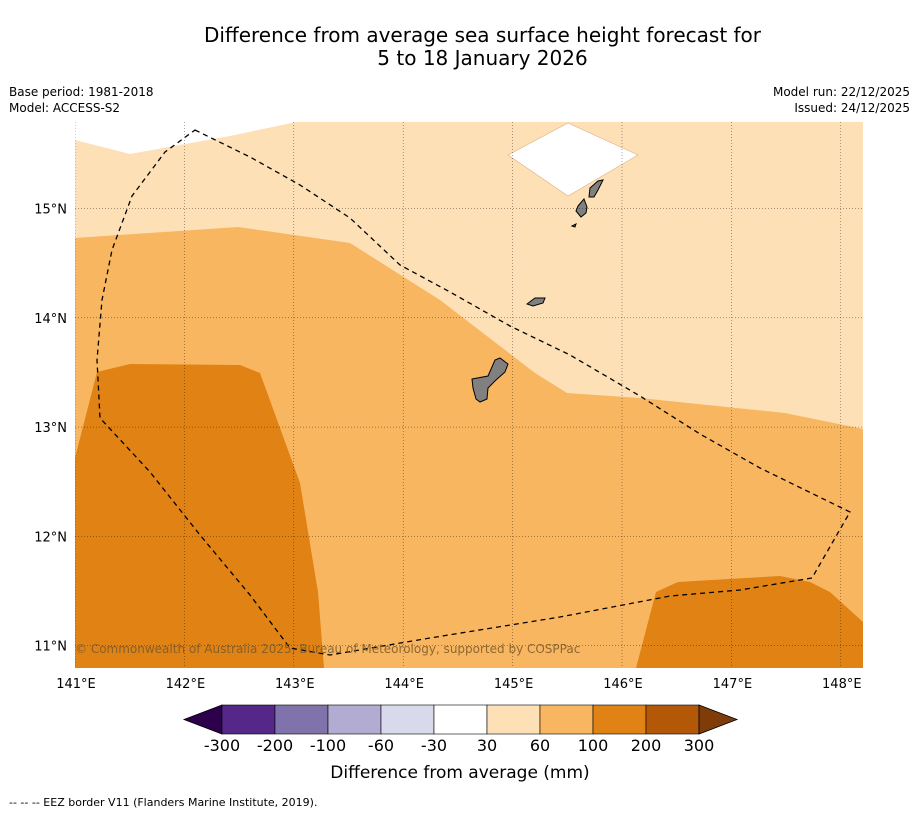  I want to click on longitude-tick-label: 142°E, so click(186, 684).